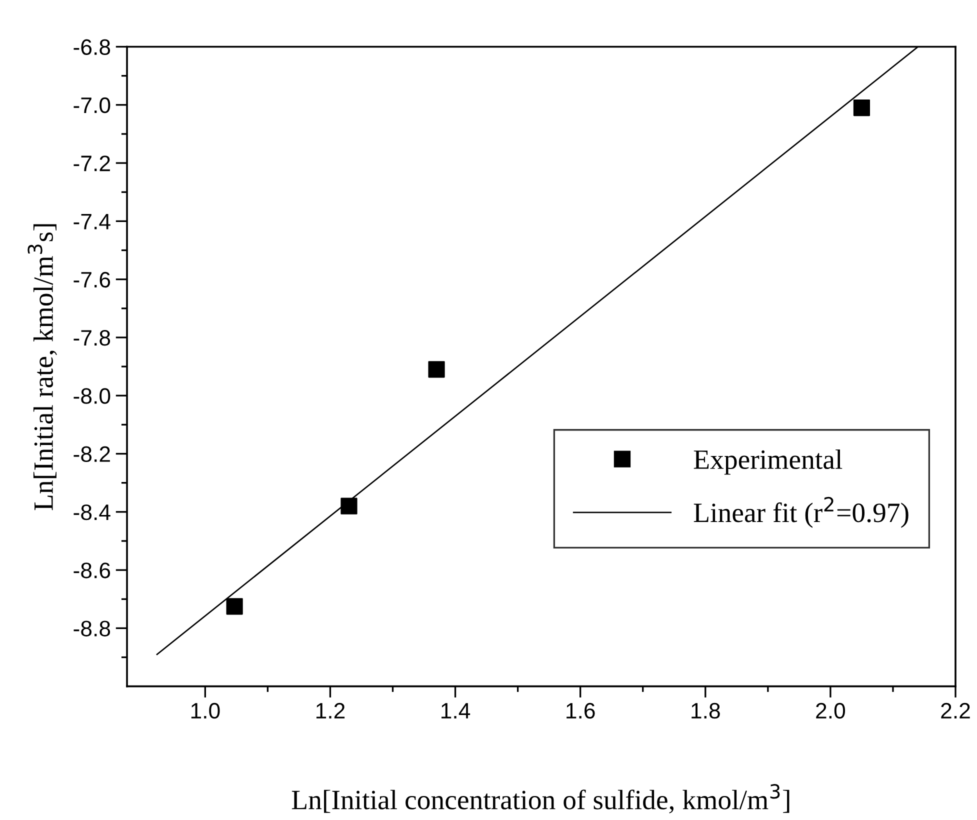  What do you see at coordinates (92, 628) in the screenshot?
I see `y-tick-label: -8.8` at bounding box center [92, 628].